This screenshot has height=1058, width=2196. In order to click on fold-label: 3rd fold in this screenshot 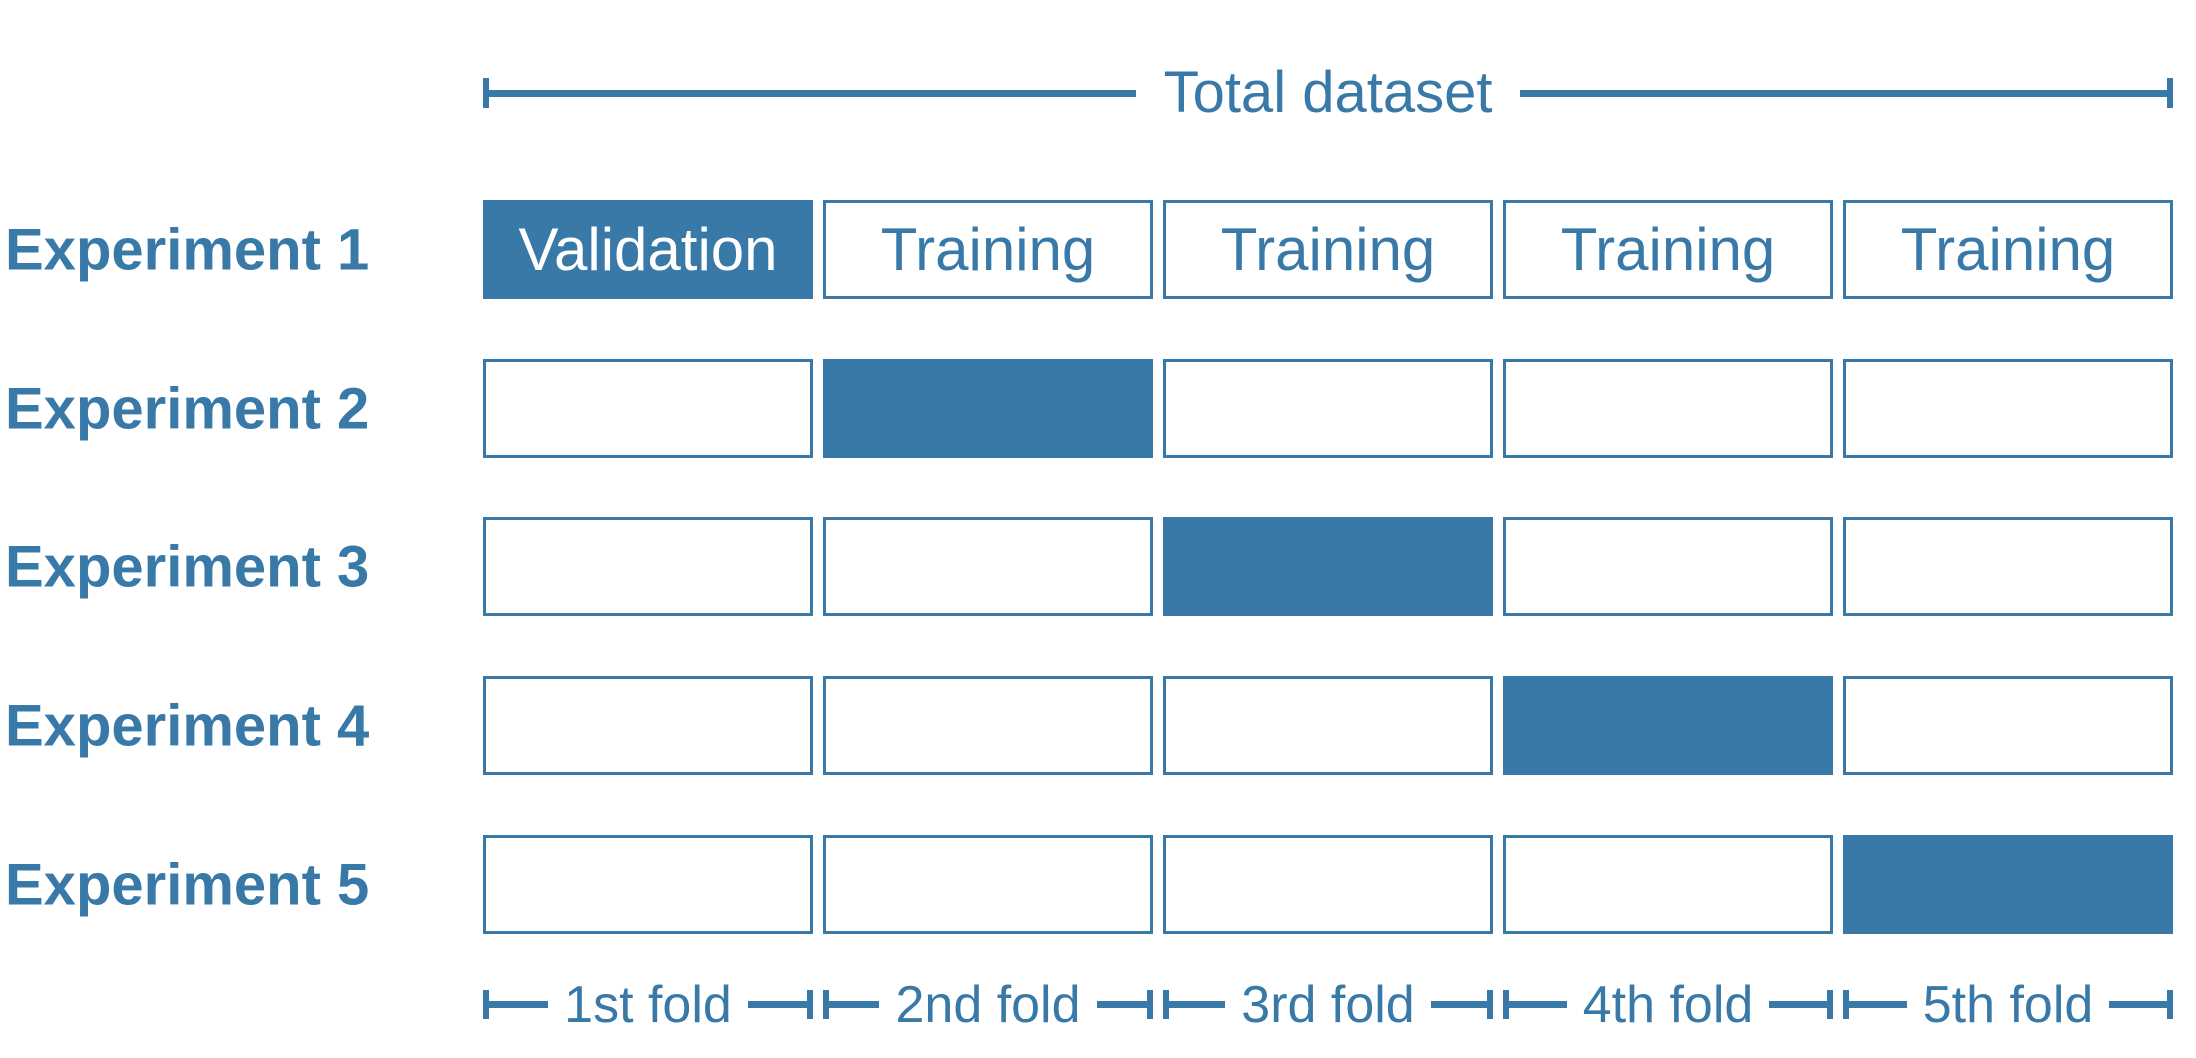, I will do `click(1328, 1004)`.